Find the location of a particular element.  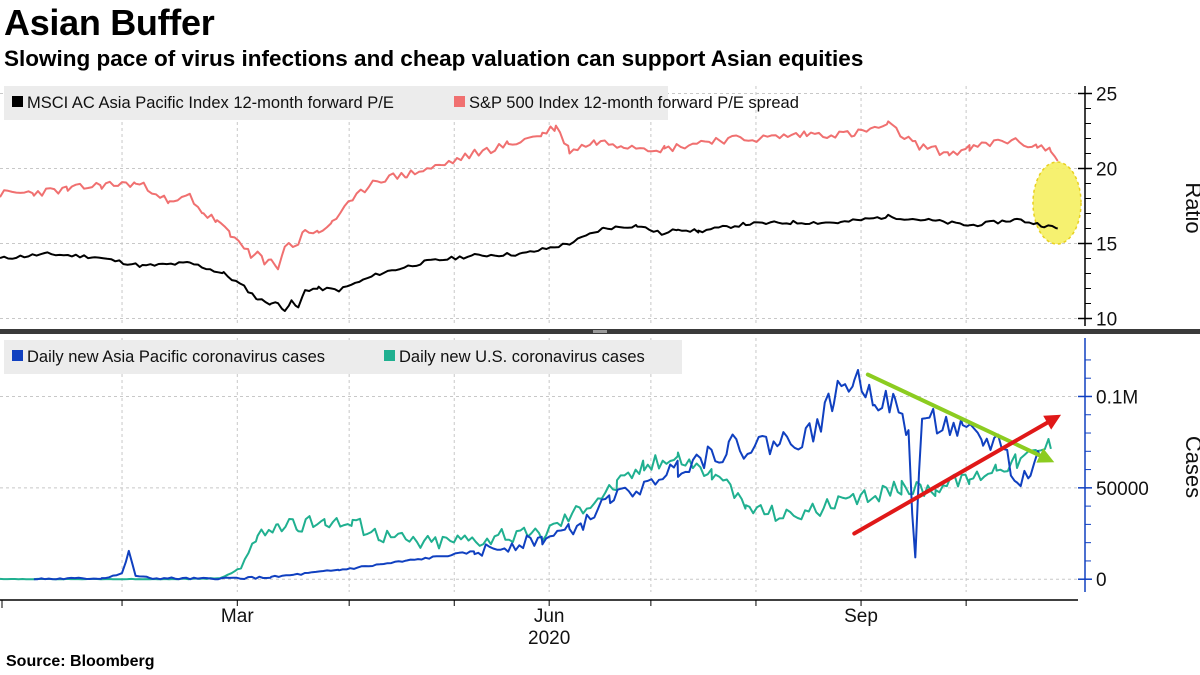

uptrend-arrow is located at coordinates (957, 475).